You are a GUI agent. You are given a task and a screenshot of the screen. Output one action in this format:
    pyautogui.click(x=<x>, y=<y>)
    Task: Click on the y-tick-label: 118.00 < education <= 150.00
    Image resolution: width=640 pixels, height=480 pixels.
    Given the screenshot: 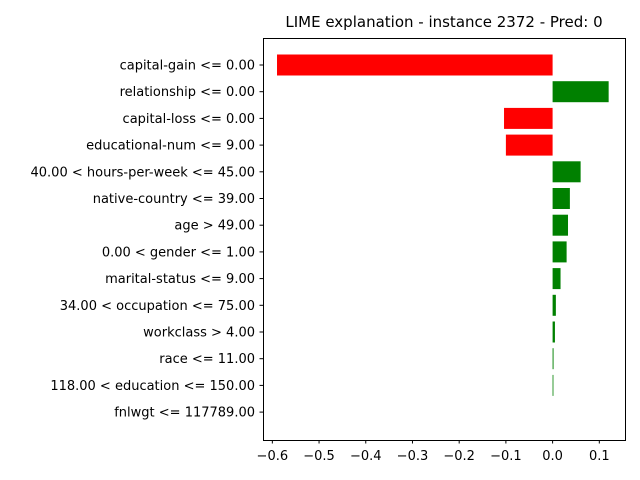 What is the action you would take?
    pyautogui.click(x=152, y=386)
    